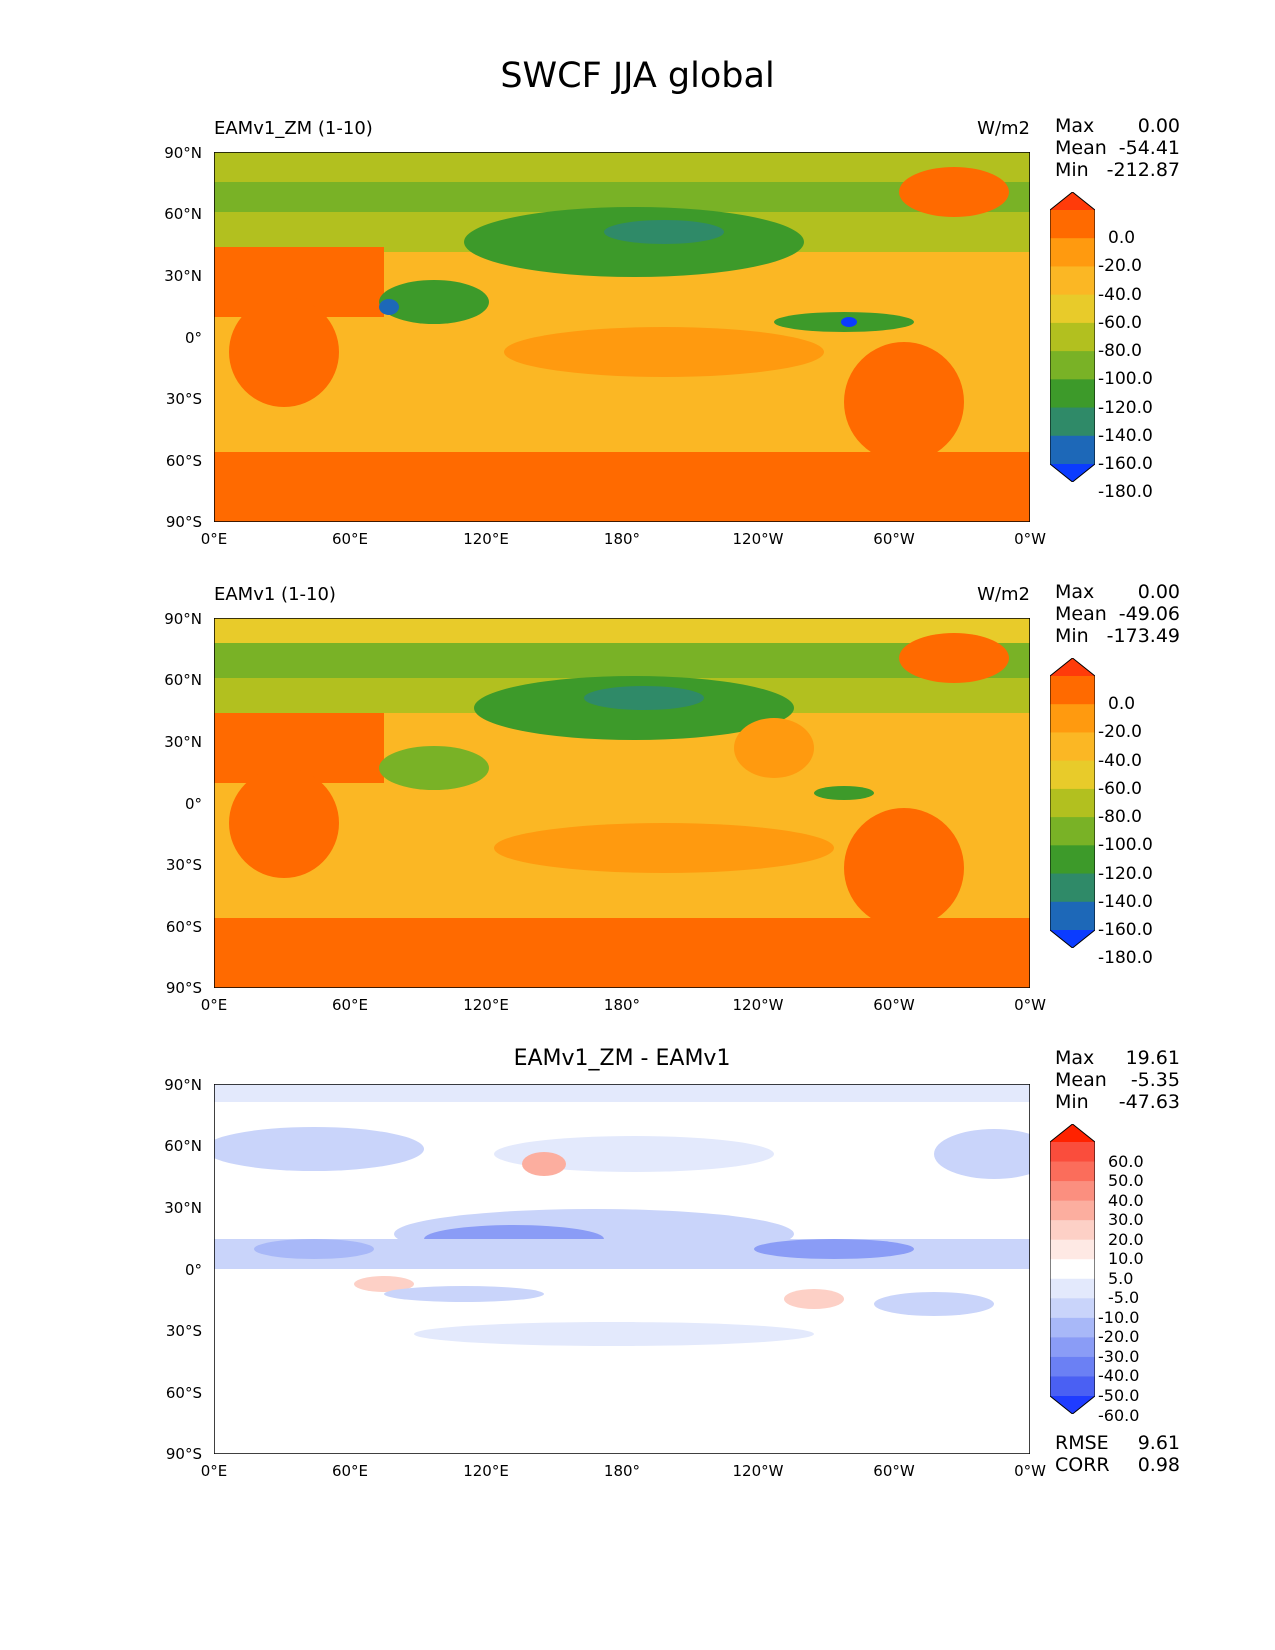 The width and height of the screenshot is (1275, 1650). Describe the element at coordinates (1152, 1058) in the screenshot. I see `max-value: 19.61` at that location.